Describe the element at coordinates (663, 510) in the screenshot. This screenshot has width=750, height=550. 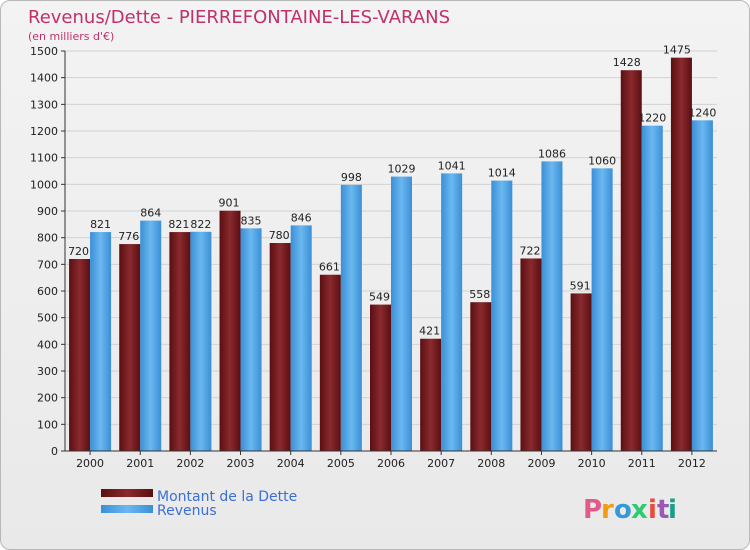
I see `logo-letter: t` at that location.